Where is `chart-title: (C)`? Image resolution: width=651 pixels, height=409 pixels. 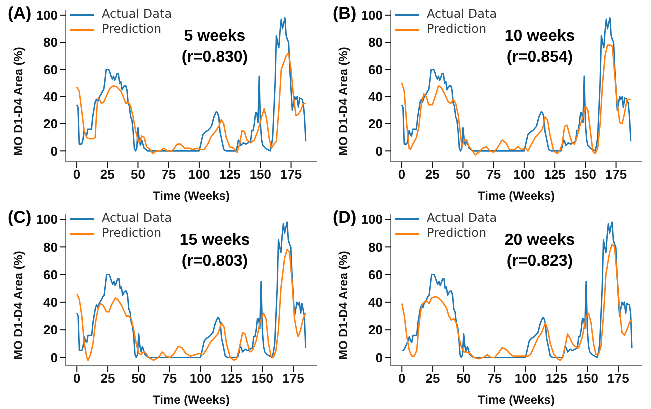
chart-title: (C) is located at coordinates (20, 218).